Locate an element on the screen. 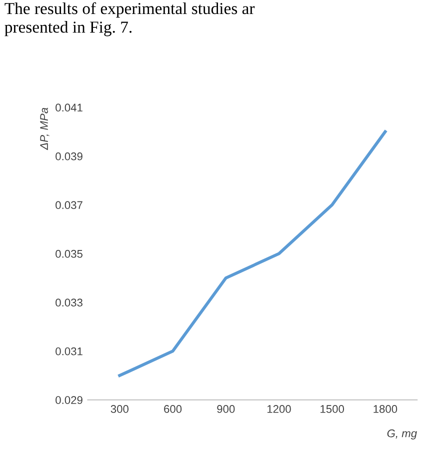  y-axis-title: ΔP, MPa is located at coordinates (45, 129).